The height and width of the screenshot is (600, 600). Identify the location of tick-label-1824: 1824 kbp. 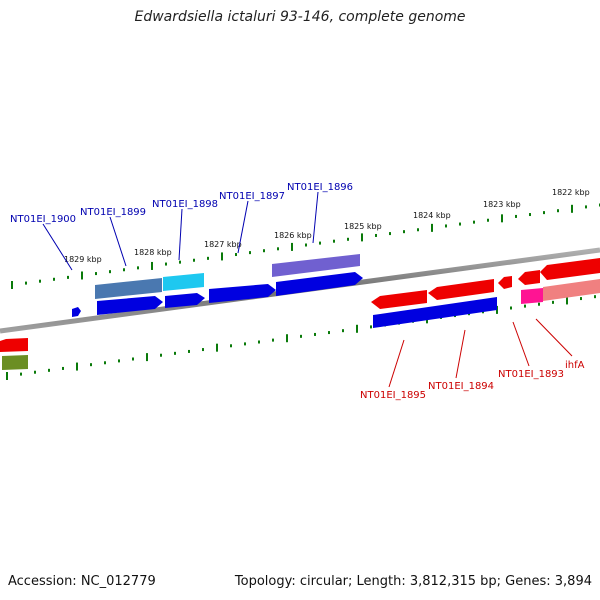
(432, 215).